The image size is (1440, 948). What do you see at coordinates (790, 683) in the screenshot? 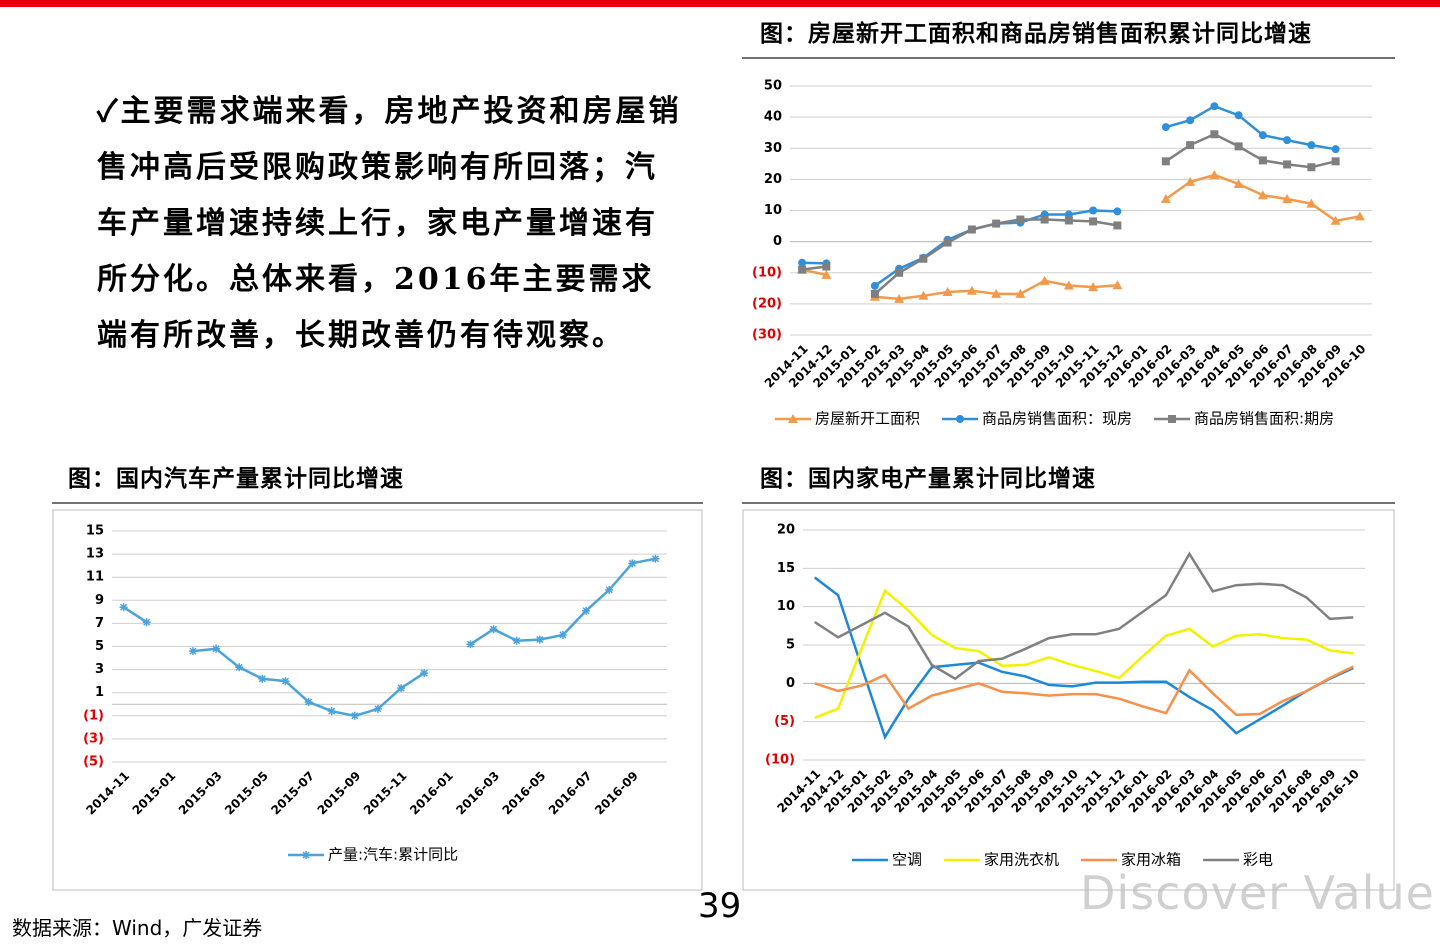
I see `y-tick-label: 0` at bounding box center [790, 683].